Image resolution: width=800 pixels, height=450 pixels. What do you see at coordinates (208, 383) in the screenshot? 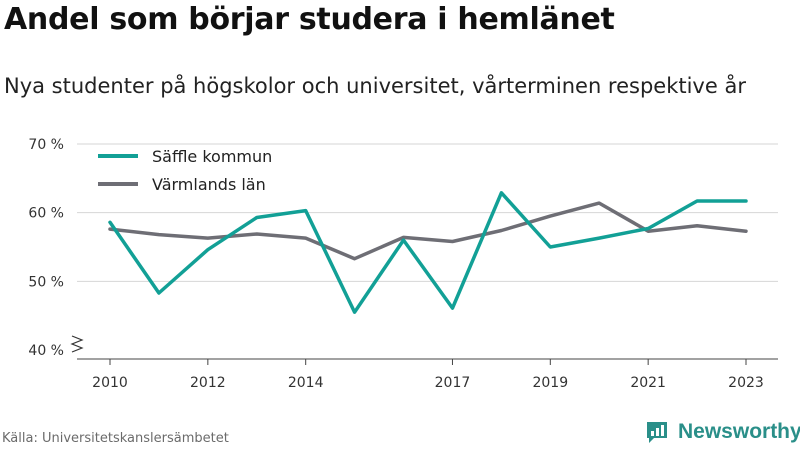
I see `x-tick-label: 2012` at bounding box center [208, 383].